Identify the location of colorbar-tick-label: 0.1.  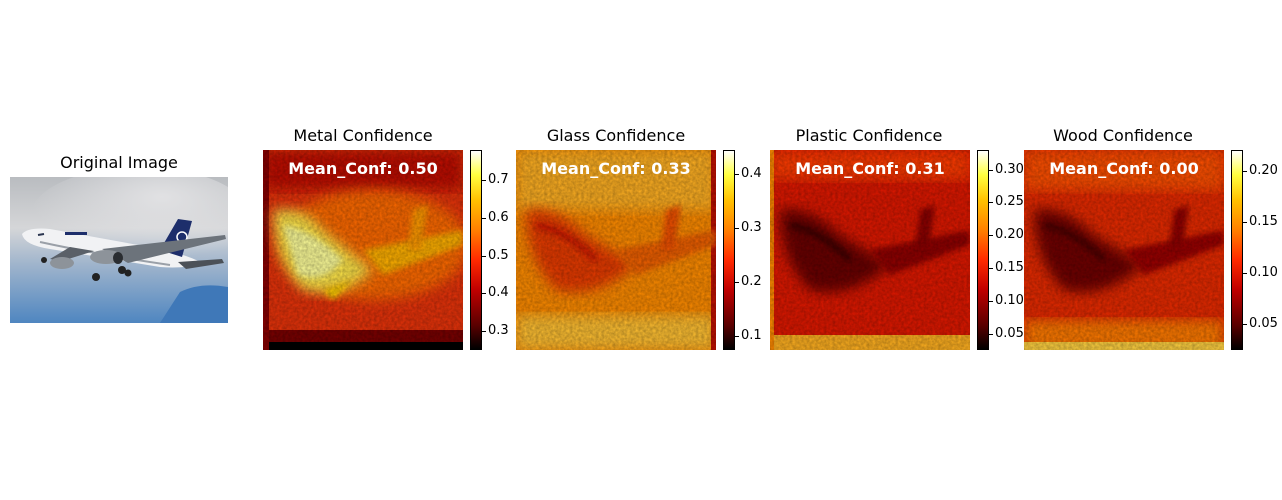
(748, 336).